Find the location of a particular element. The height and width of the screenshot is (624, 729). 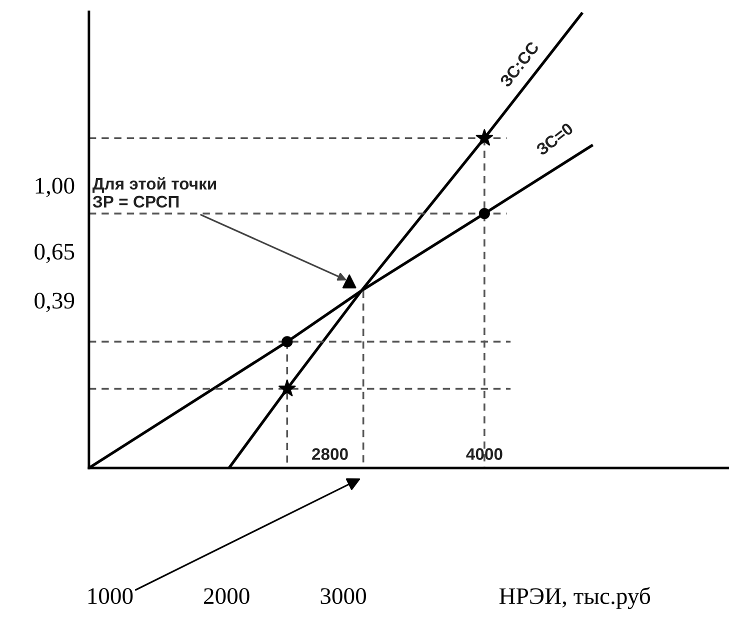

x-tick-label: 3000 is located at coordinates (343, 596).